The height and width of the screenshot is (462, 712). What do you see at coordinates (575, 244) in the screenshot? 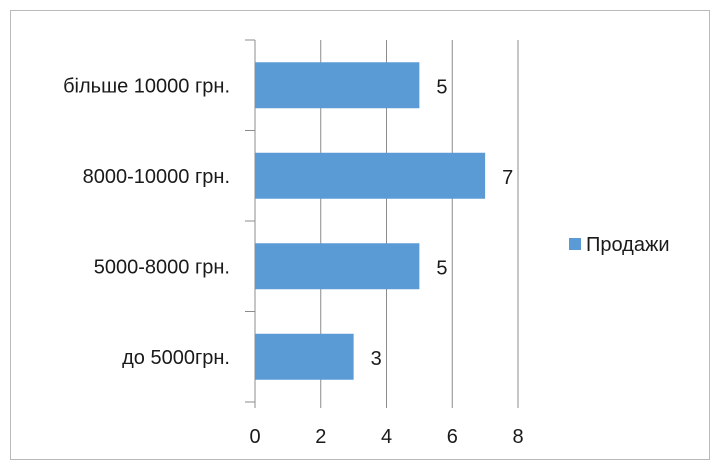
I see `legend-swatch` at bounding box center [575, 244].